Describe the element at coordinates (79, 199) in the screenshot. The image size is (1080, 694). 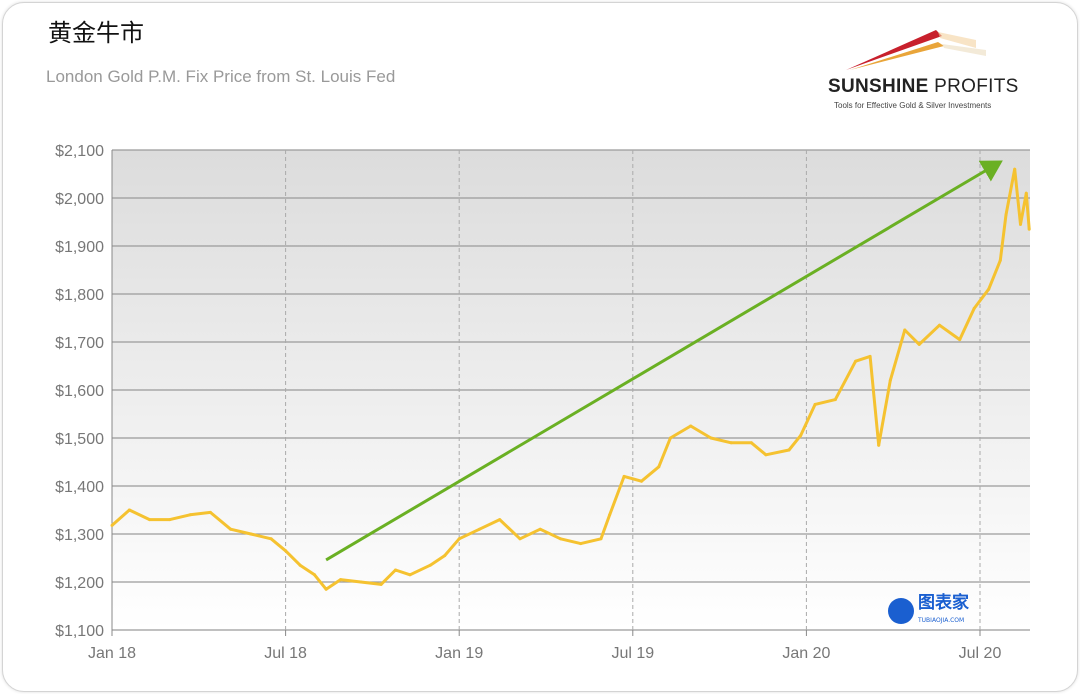
I see `y-tick-label: $2,000` at that location.